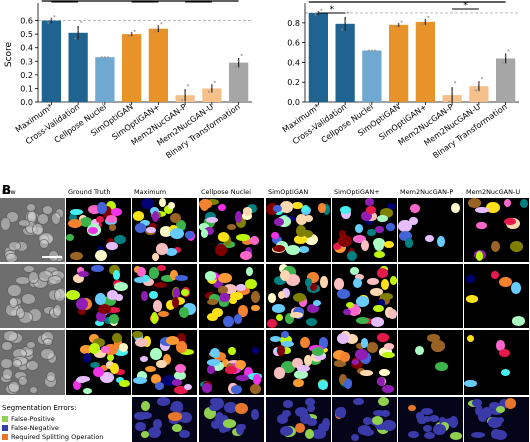  I want to click on tile-r1-c6, so click(430, 296).